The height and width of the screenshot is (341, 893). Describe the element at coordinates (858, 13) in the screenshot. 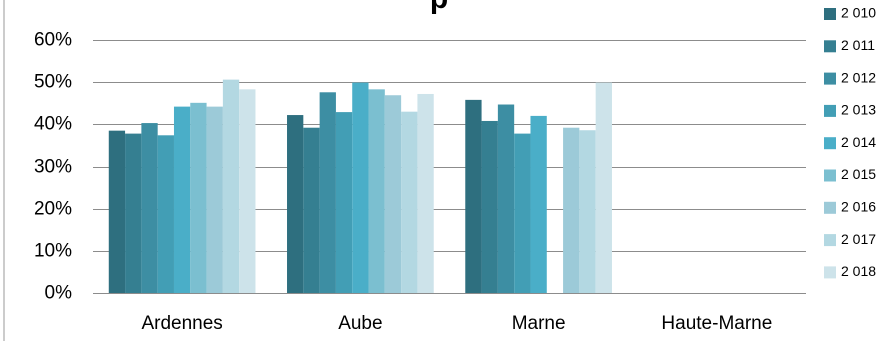

I see `legend-label: 2 010` at that location.